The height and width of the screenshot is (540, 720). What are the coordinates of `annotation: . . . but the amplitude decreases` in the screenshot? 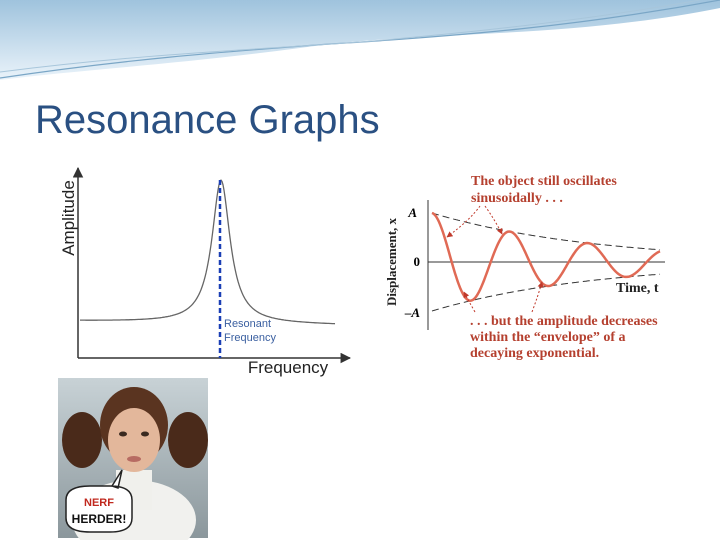 It's located at (564, 321).